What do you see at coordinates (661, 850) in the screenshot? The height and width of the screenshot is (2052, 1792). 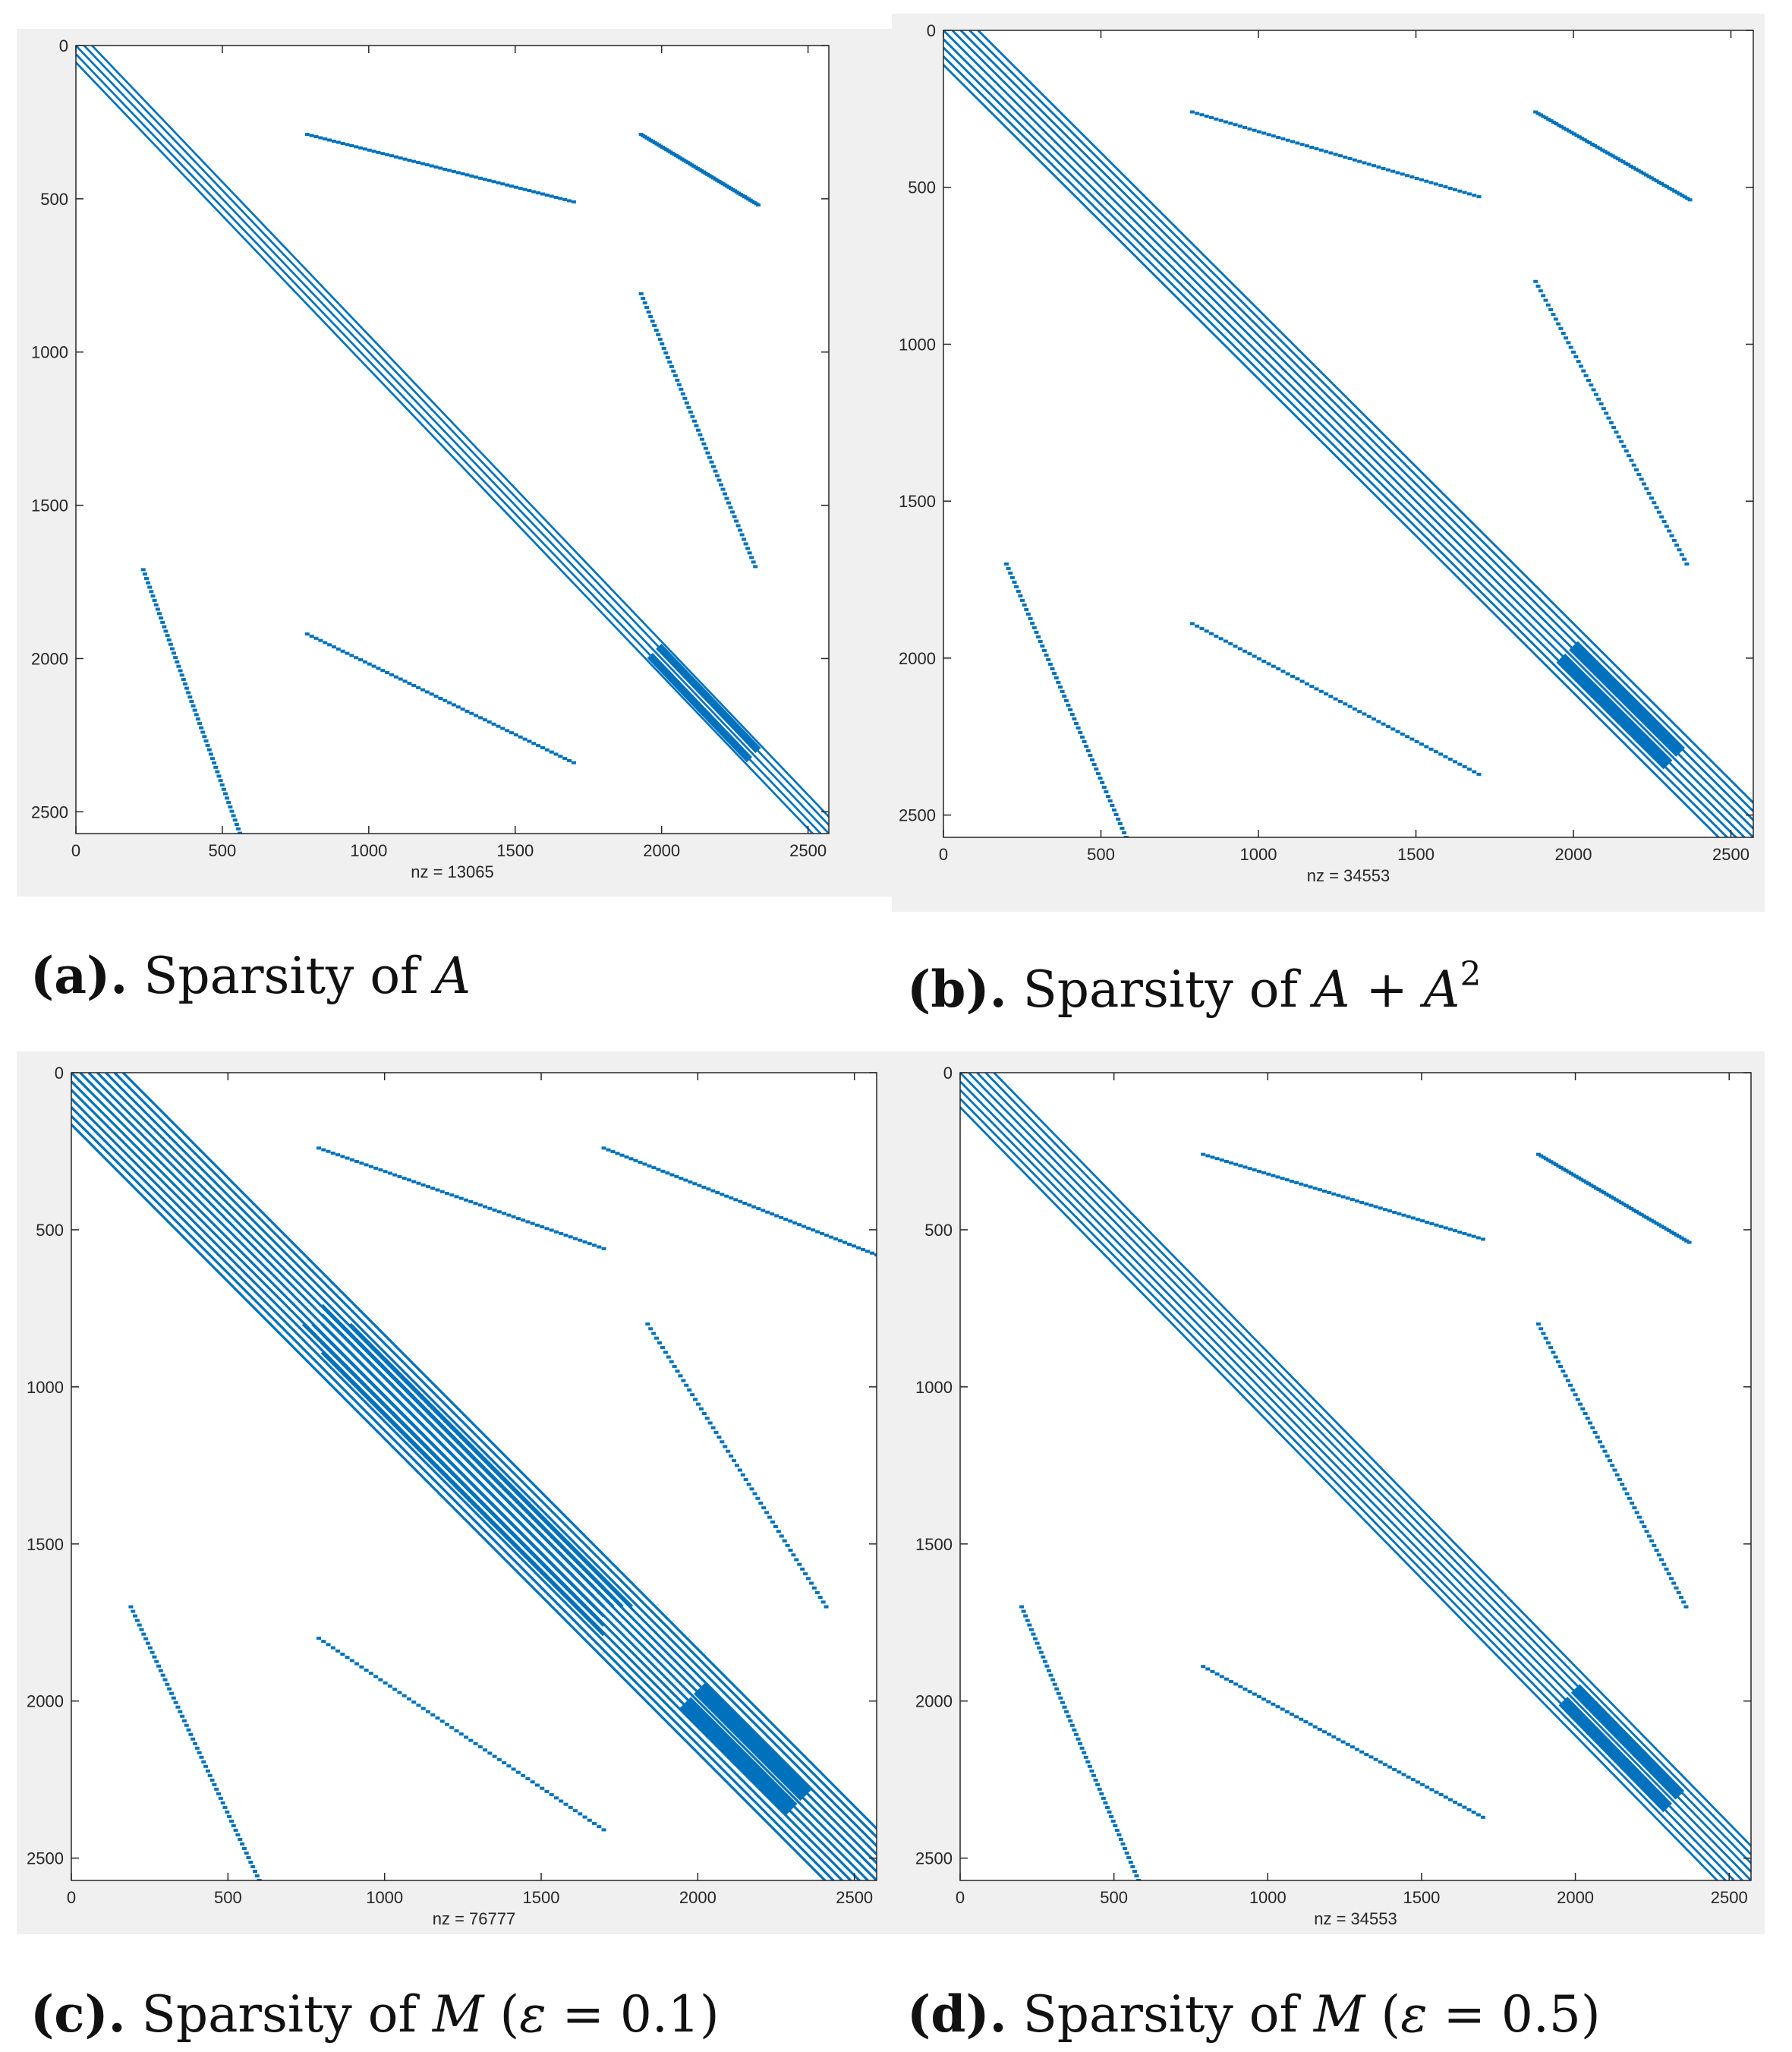 I see `x-tick-label: 2000` at bounding box center [661, 850].